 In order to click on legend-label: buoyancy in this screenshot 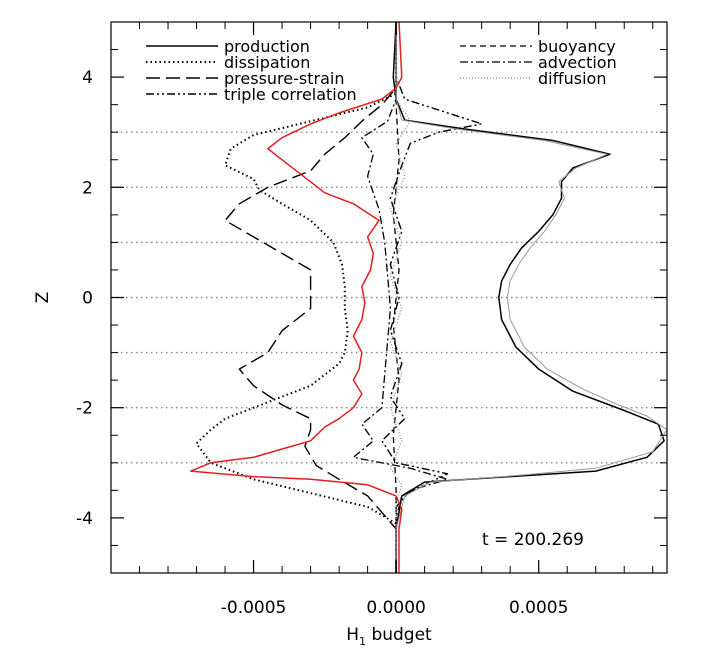, I will do `click(577, 46)`.